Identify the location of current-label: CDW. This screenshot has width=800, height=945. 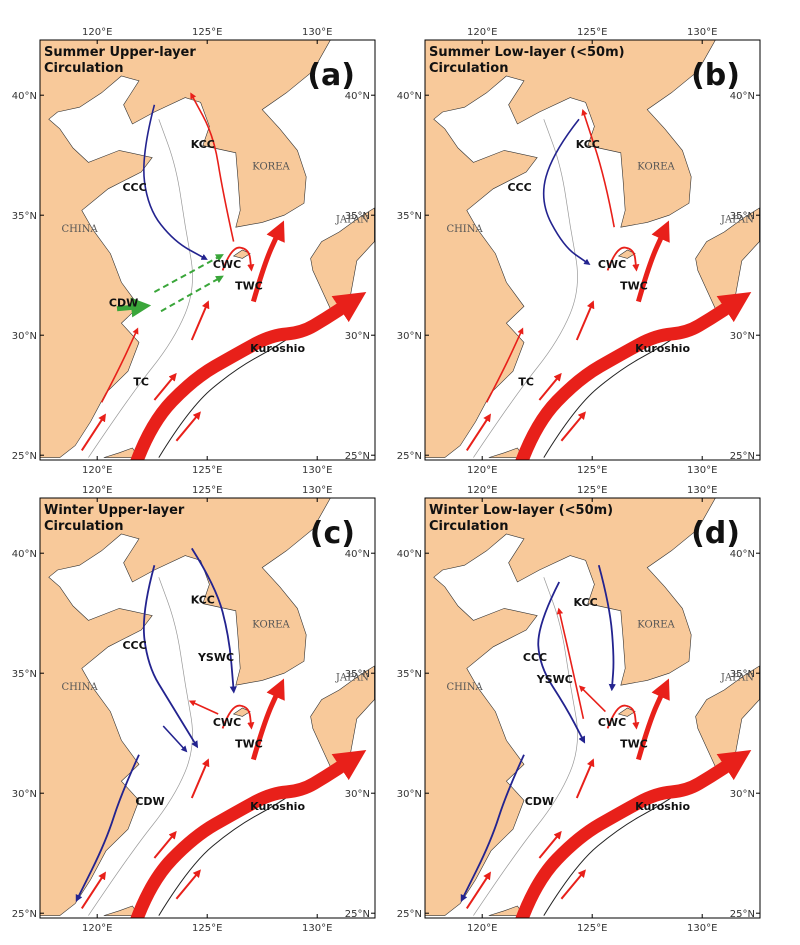
(123, 302).